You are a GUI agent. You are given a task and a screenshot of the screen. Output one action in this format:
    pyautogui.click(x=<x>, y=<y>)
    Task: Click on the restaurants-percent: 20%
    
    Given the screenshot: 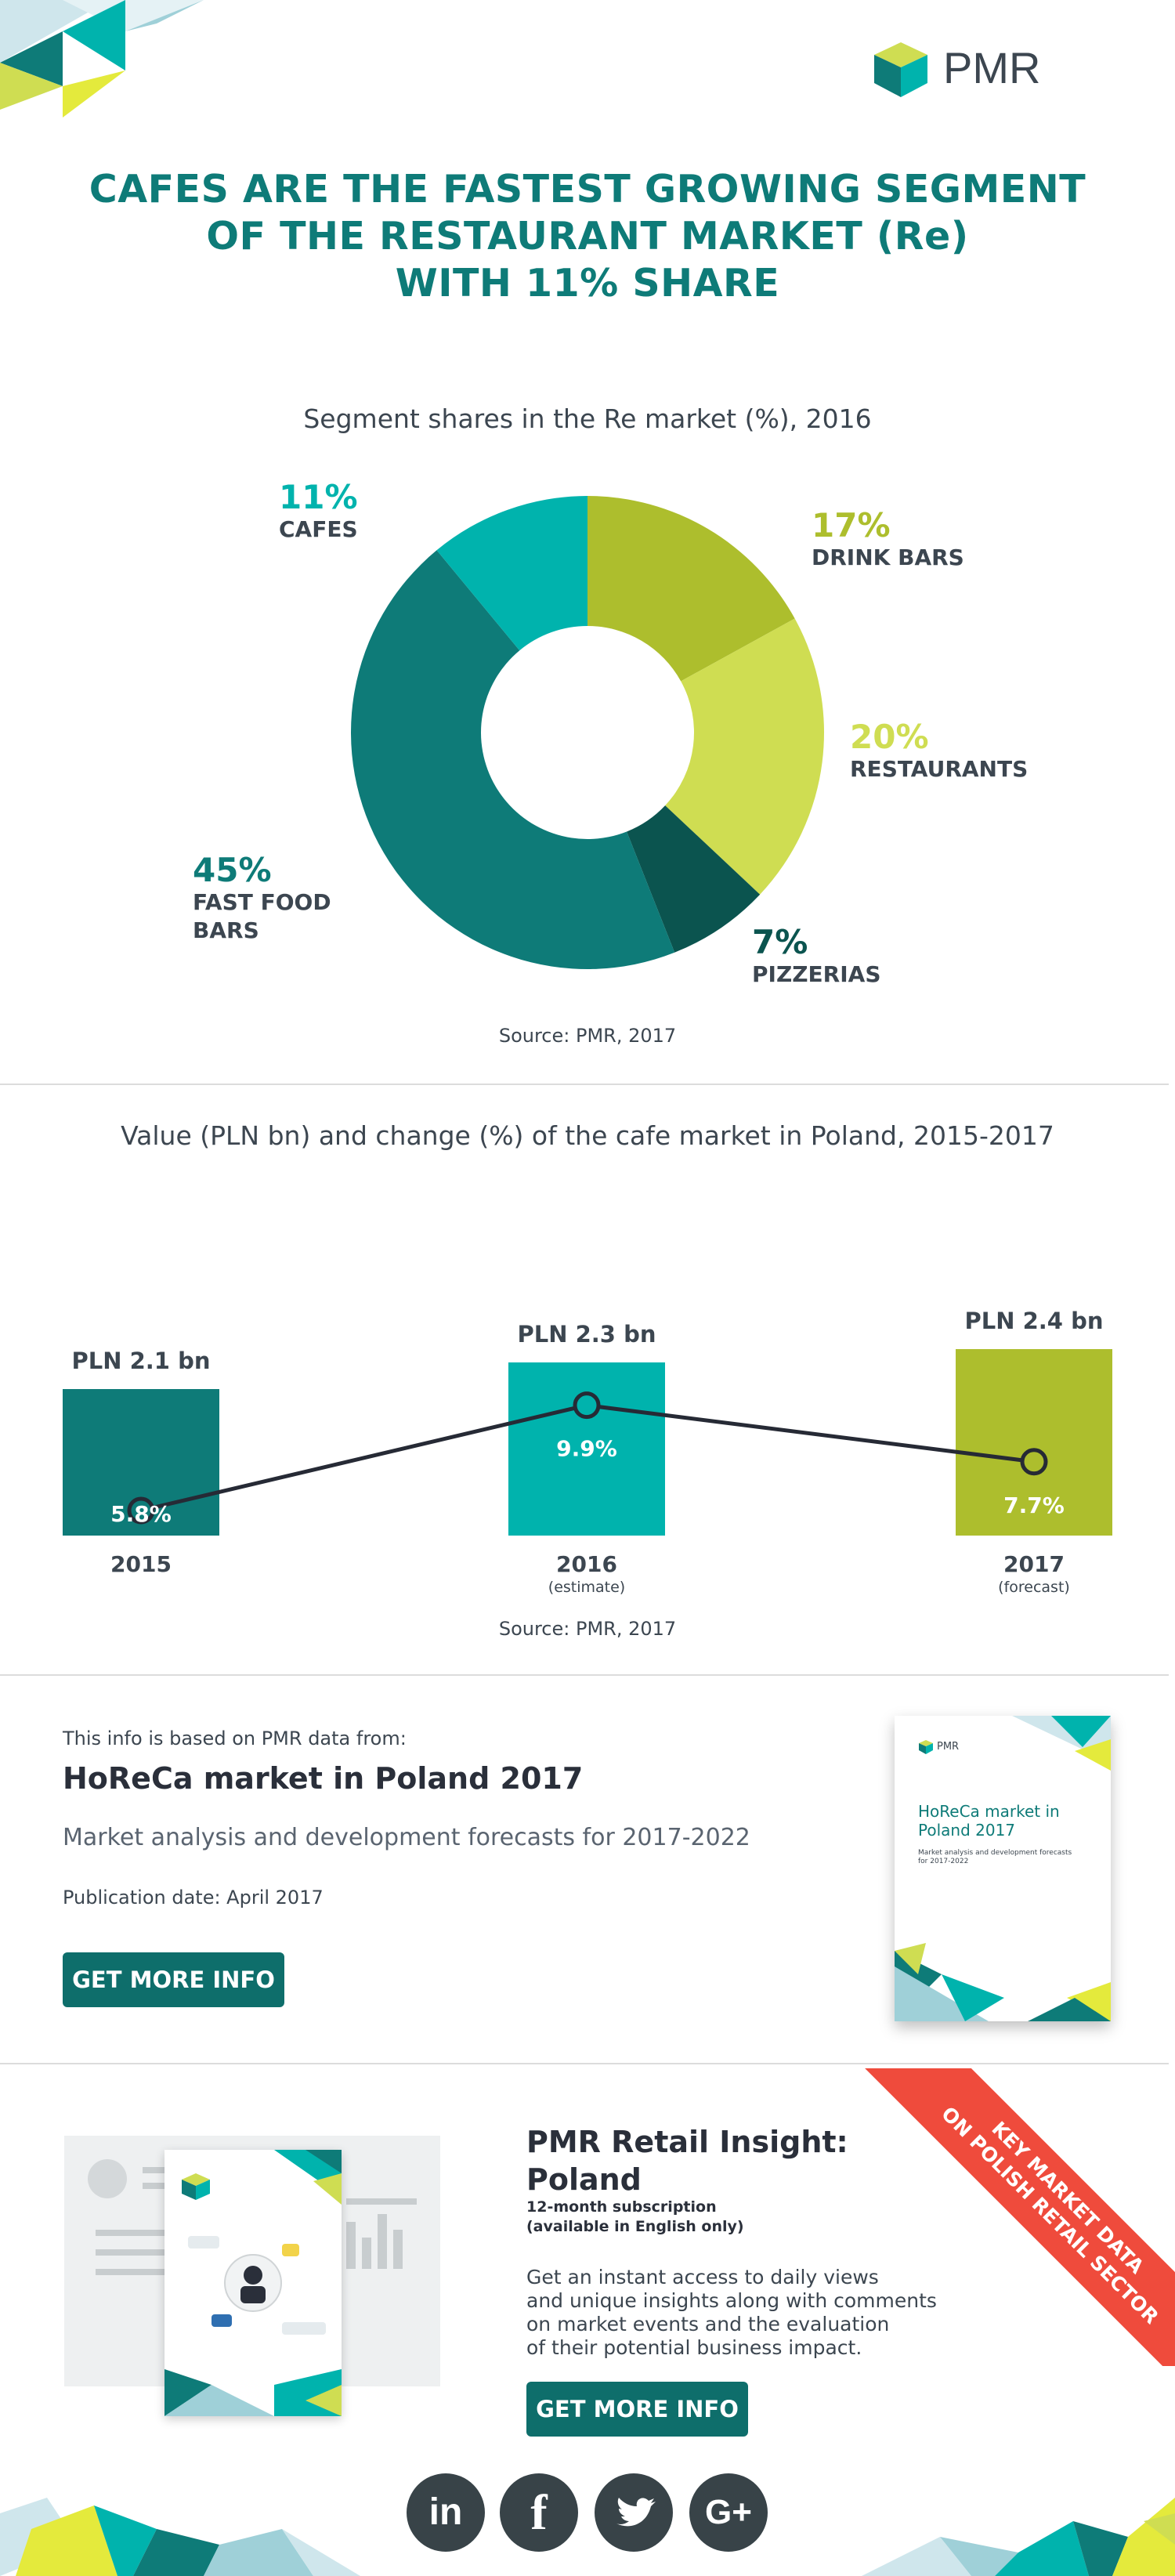 What is the action you would take?
    pyautogui.click(x=890, y=737)
    